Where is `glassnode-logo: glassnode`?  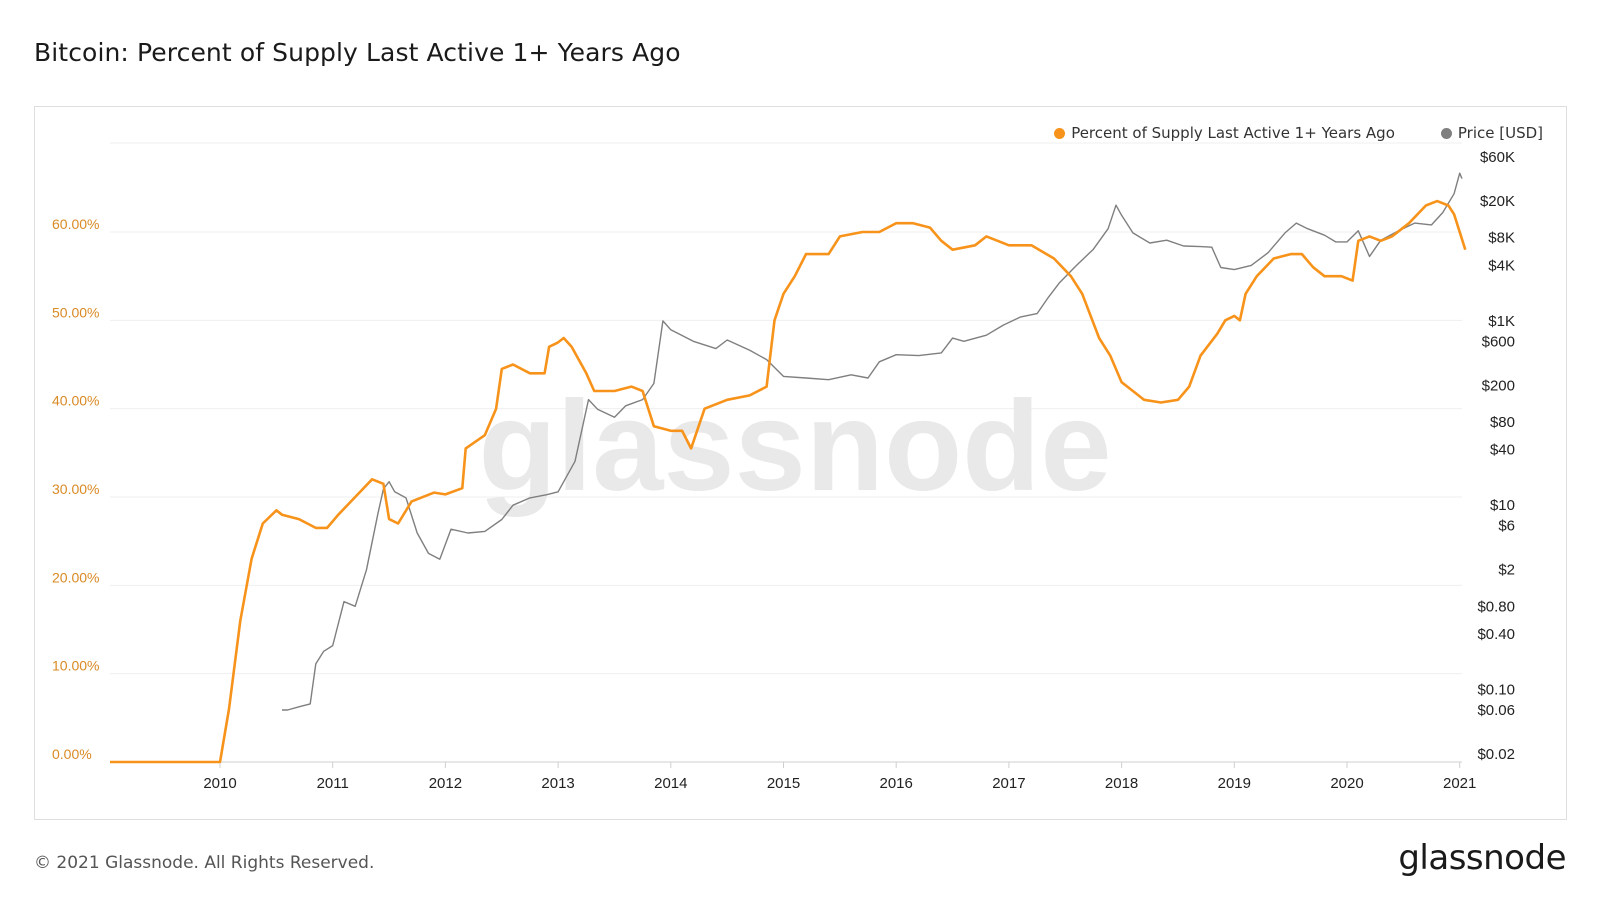 glassnode-logo: glassnode is located at coordinates (1482, 858).